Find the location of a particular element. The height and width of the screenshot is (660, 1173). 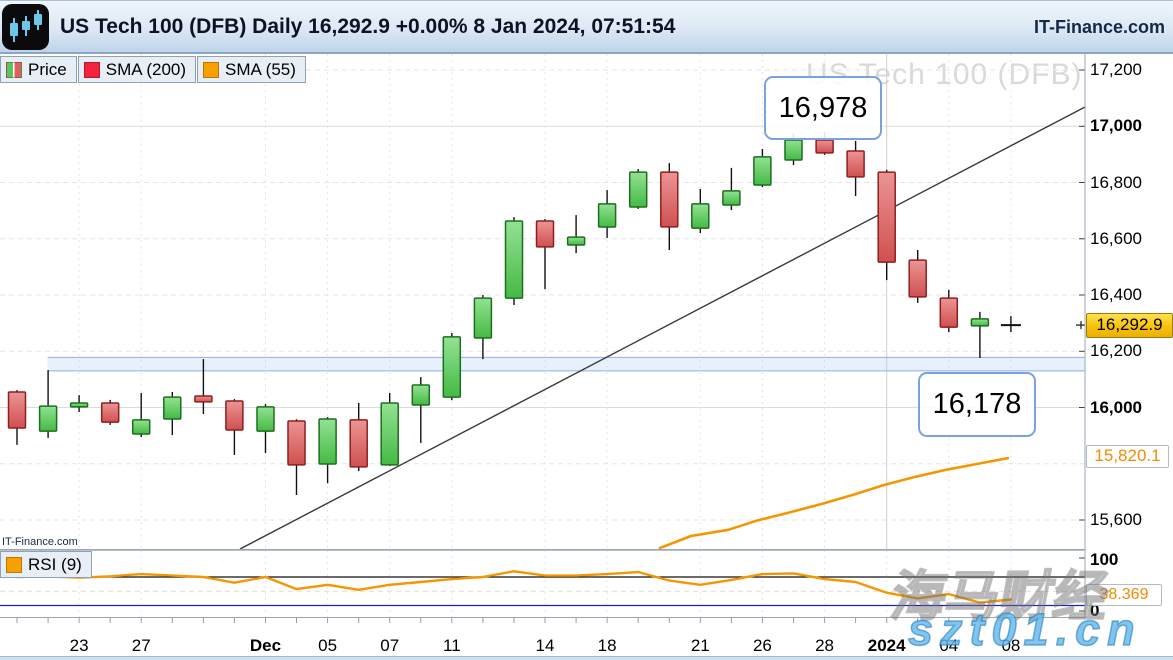

y-axis-label: 16,000 is located at coordinates (1116, 407).